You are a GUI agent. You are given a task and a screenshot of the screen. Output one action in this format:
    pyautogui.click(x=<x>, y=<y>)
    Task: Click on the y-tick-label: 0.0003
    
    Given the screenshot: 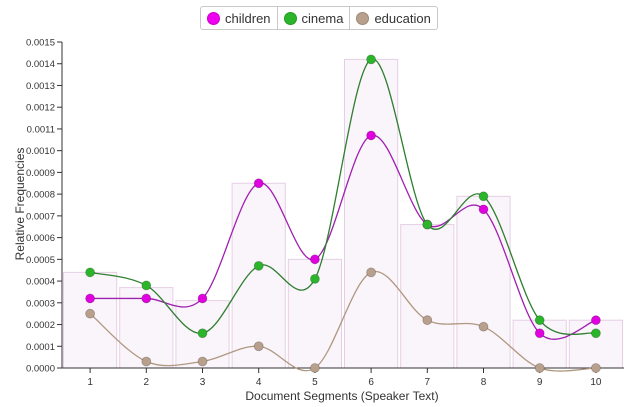 What is the action you would take?
    pyautogui.click(x=40, y=303)
    